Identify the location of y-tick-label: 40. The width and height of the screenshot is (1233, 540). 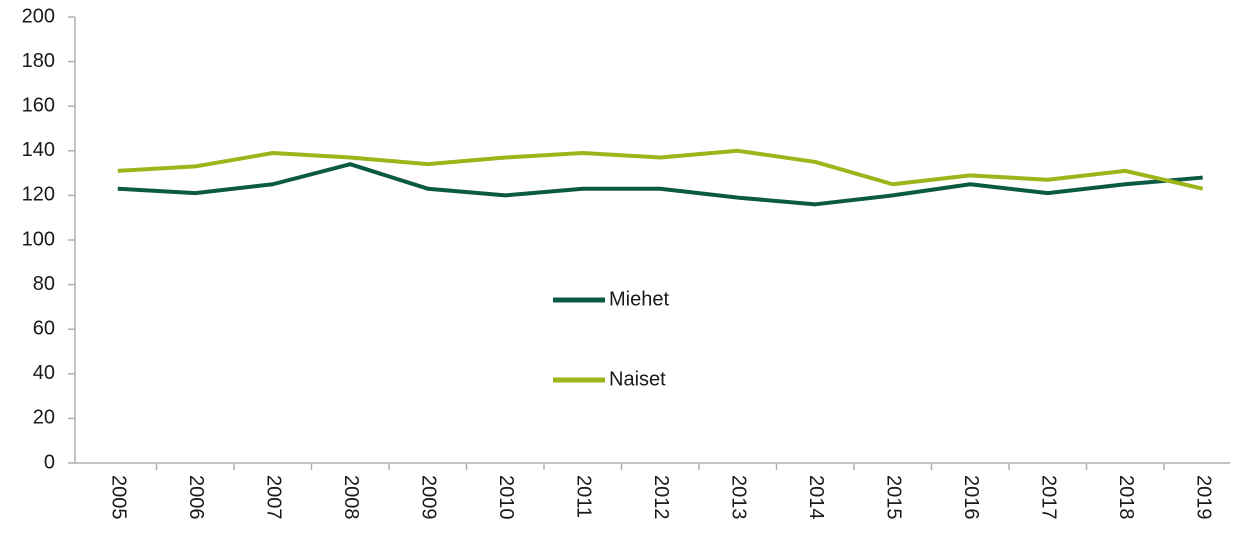
(44, 373).